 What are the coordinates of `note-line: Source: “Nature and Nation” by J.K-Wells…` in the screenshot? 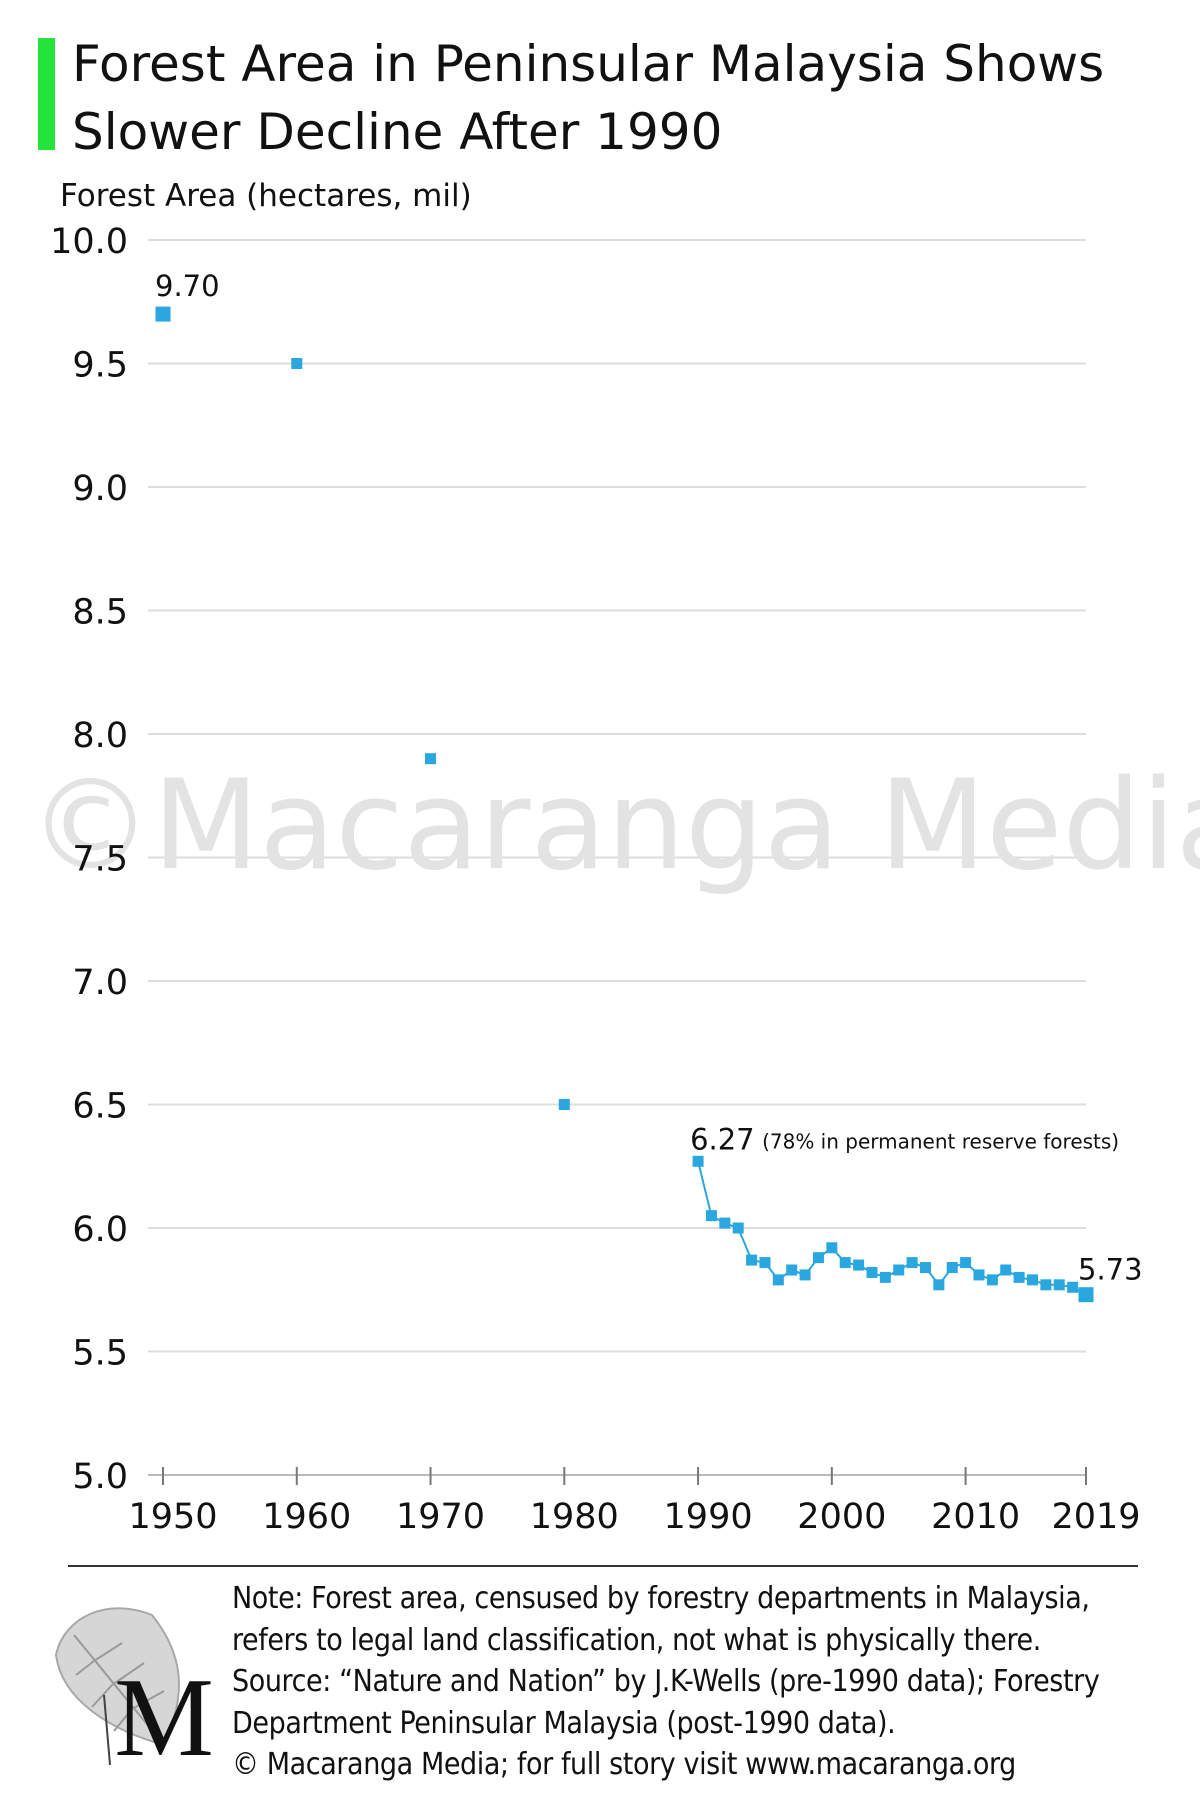 It's located at (666, 1681).